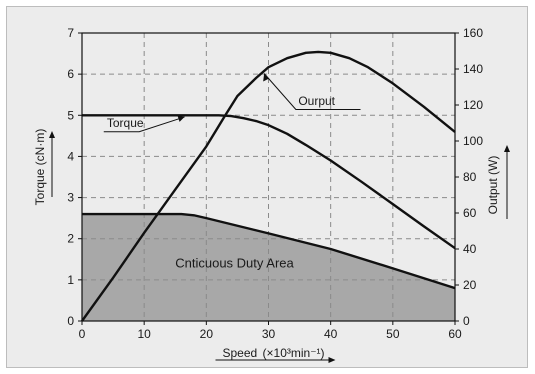 The width and height of the screenshot is (535, 374). Describe the element at coordinates (70, 321) in the screenshot. I see `y-left-tick-label: 0` at that location.